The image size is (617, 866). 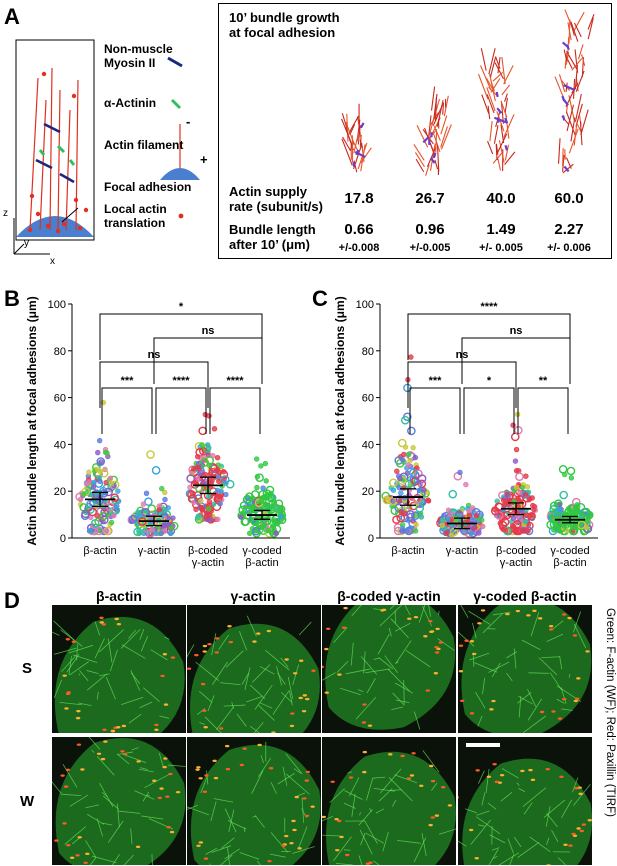 I want to click on legend-myosin-label: Non-muscle Myosin II, so click(x=138, y=56).